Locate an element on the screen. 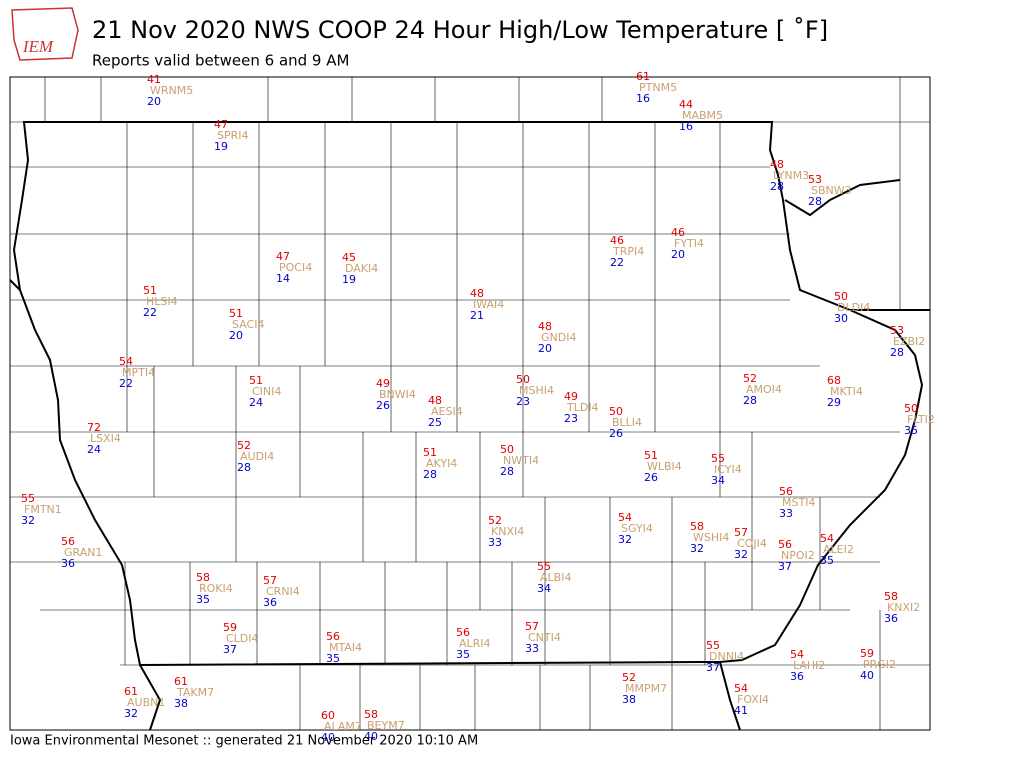 The width and height of the screenshot is (1024, 768). station-id: EZBI2 is located at coordinates (909, 341).